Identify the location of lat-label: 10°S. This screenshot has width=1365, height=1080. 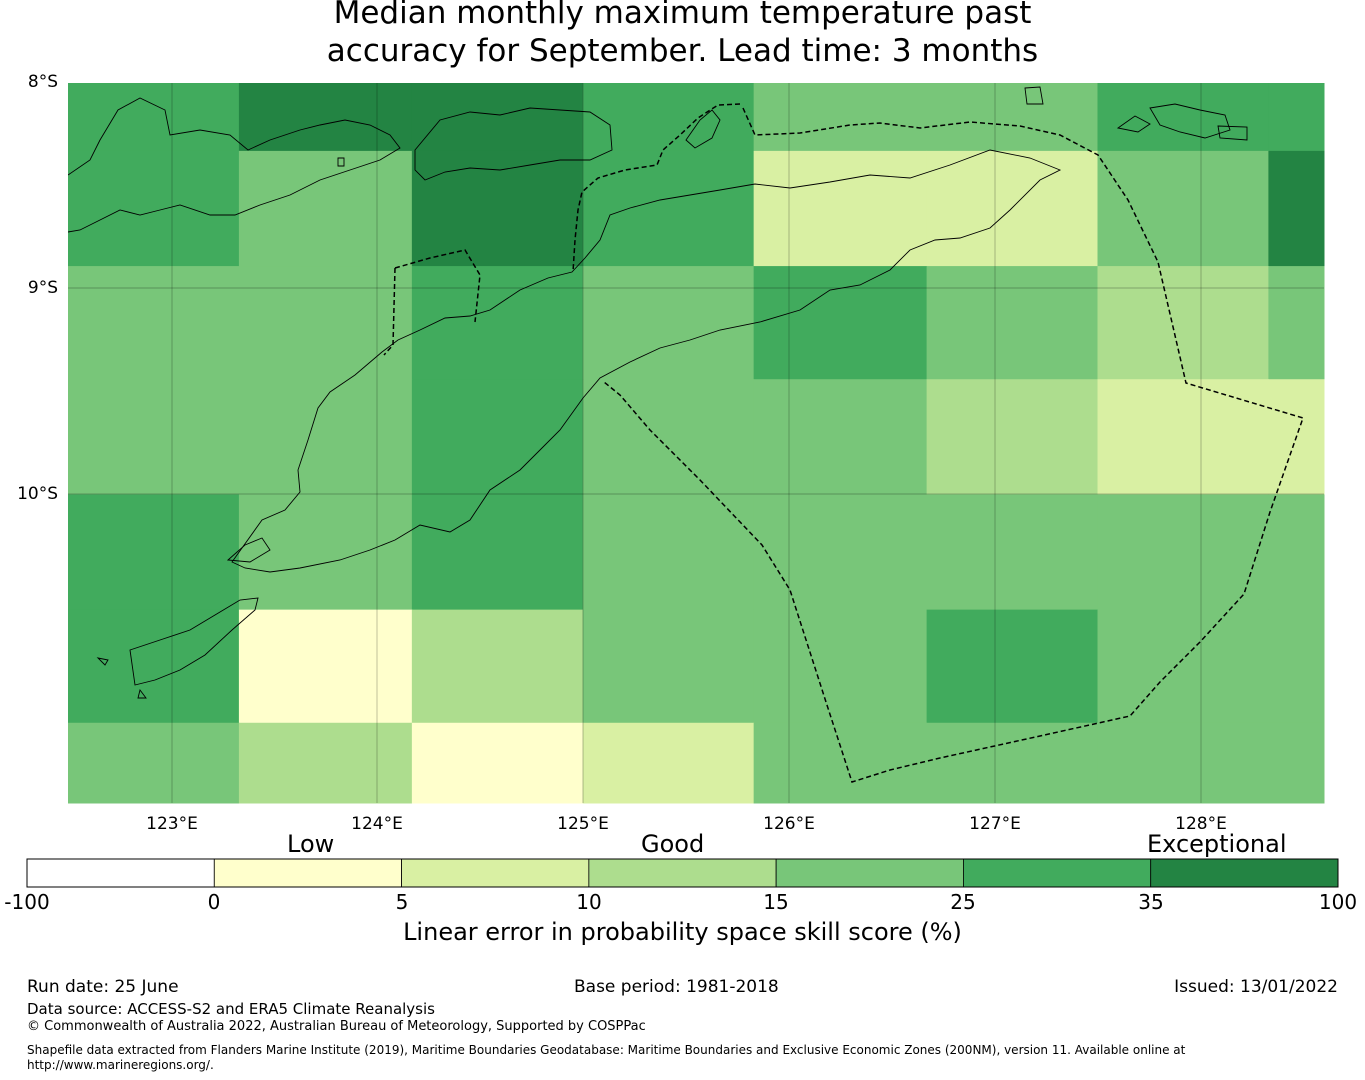
(37, 494).